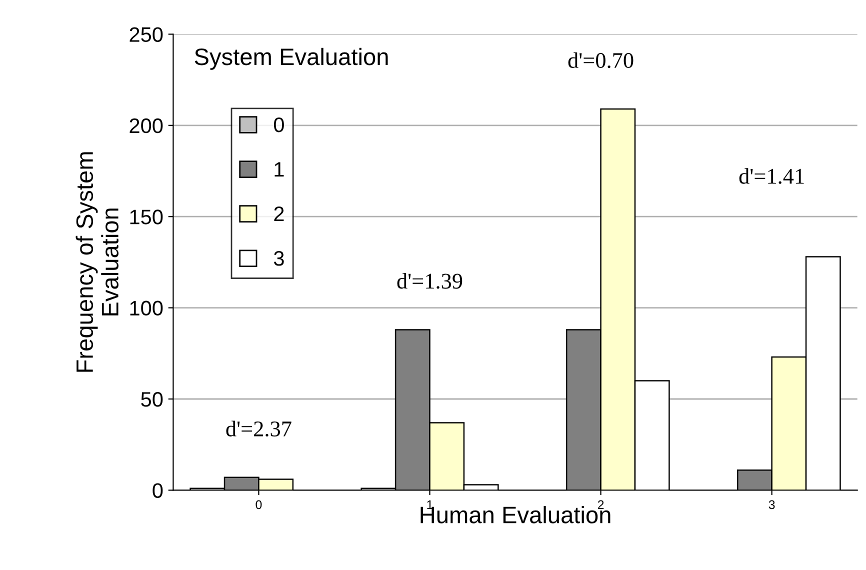  I want to click on y-tick-label: 150, so click(146, 217).